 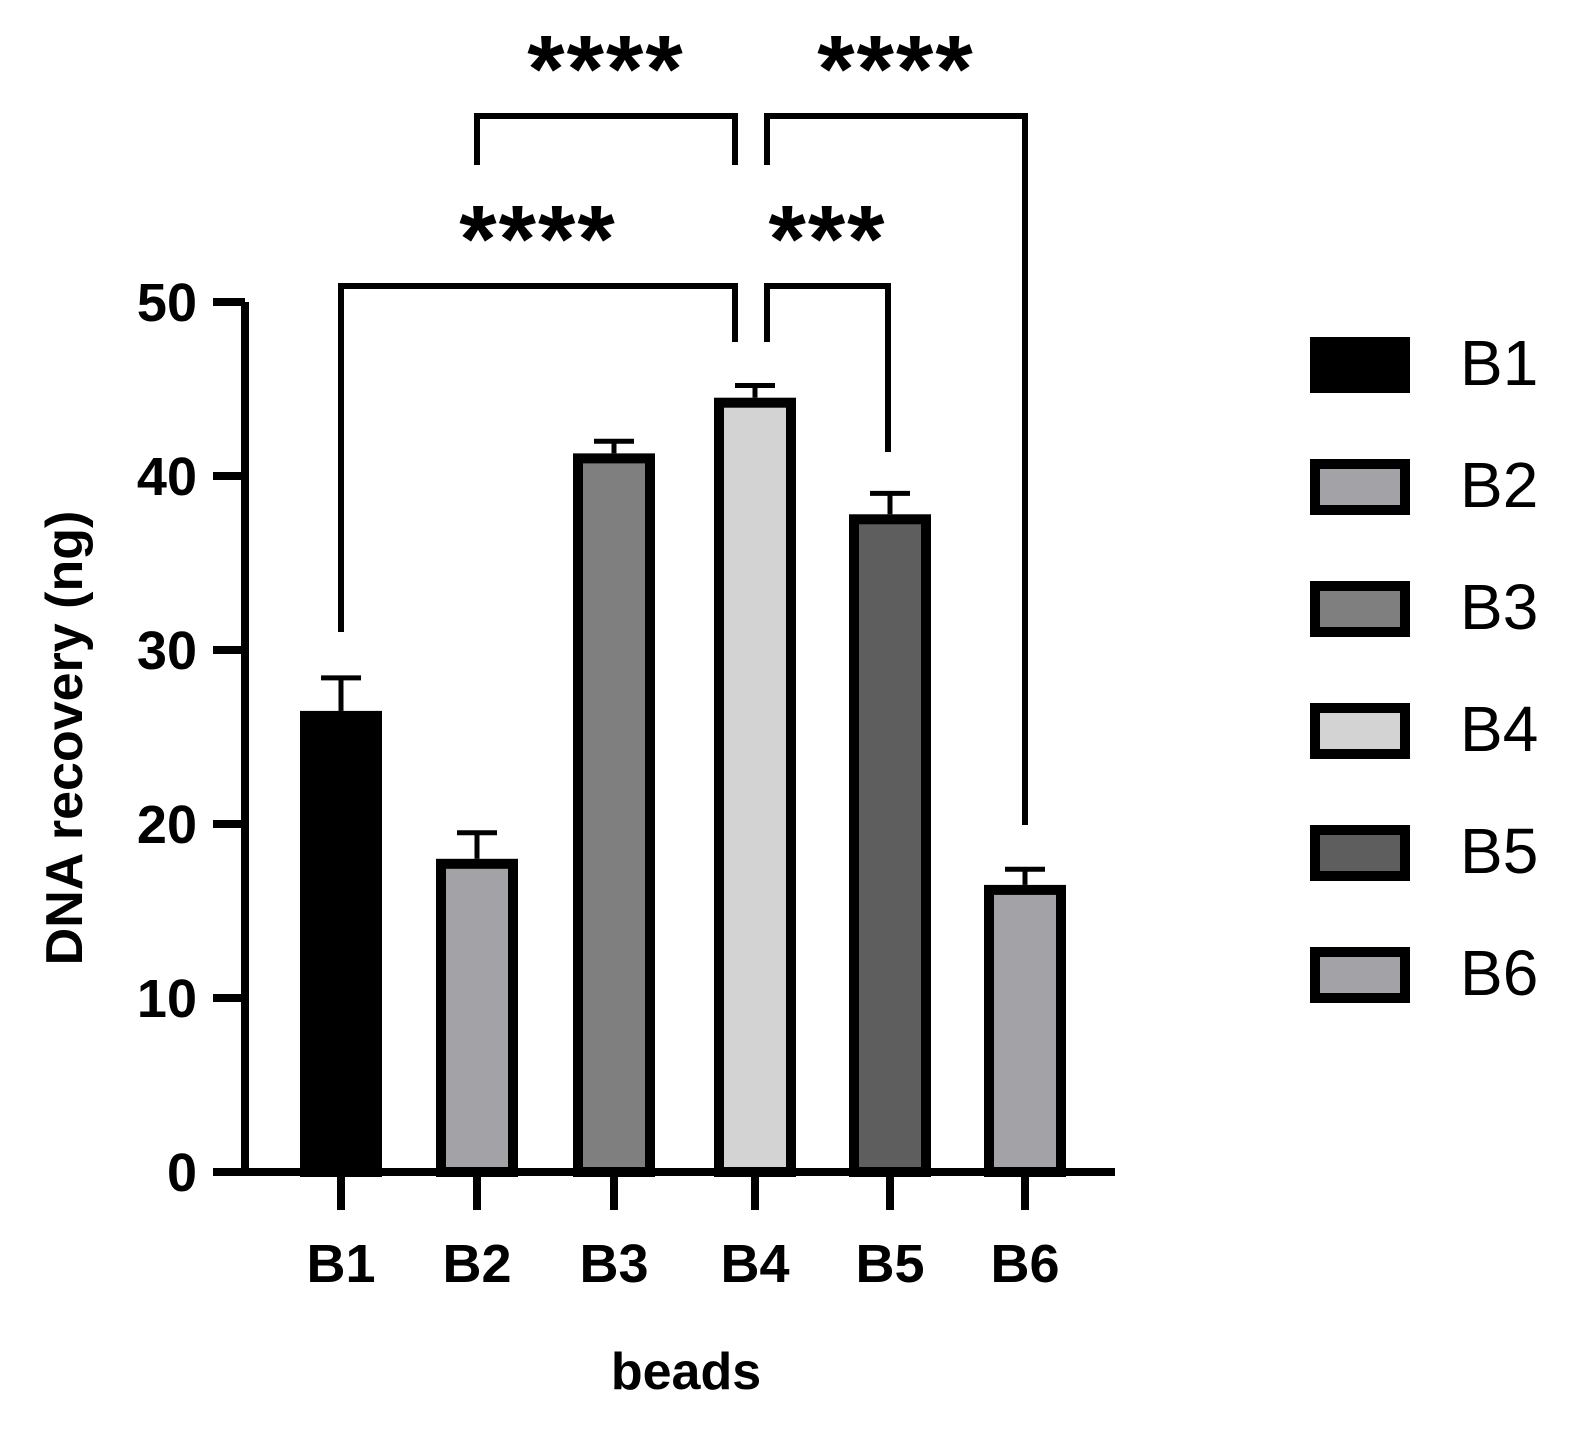 What do you see at coordinates (686, 1372) in the screenshot?
I see `x-axis-label: beads` at bounding box center [686, 1372].